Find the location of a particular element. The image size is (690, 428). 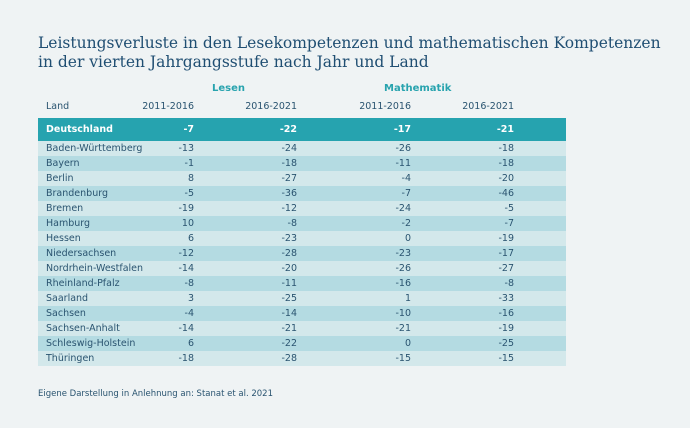

land-name: Rheinland-Pfalz is located at coordinates (83, 283).